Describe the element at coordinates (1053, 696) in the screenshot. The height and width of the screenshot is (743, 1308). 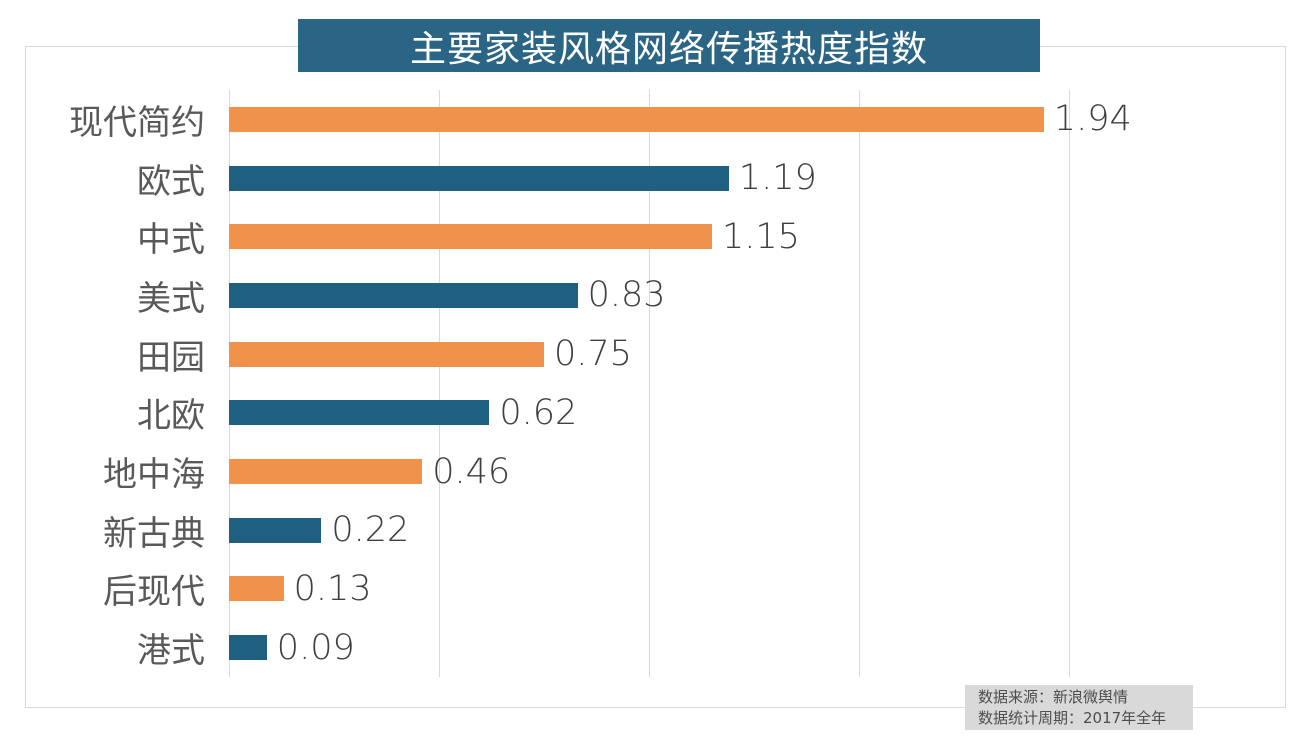
I see `source-line-1: 数据来源：新浪微舆情` at that location.